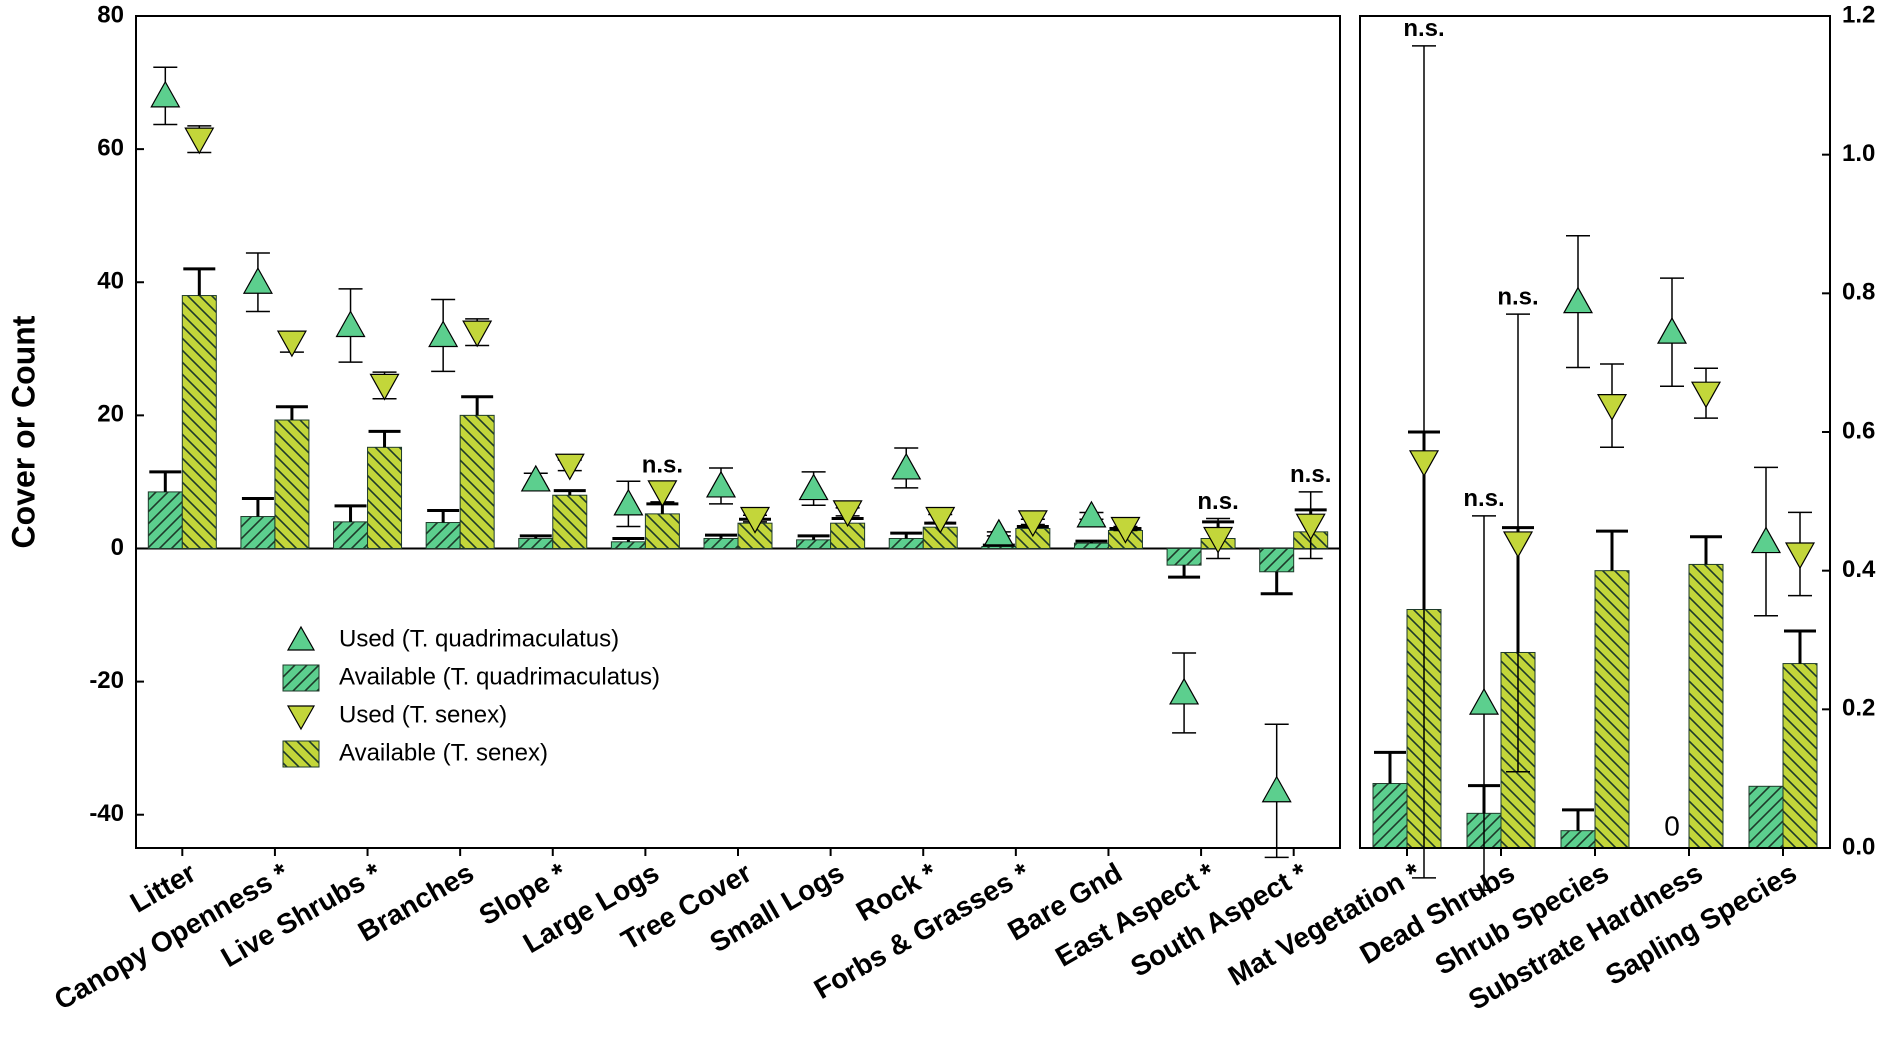 This screenshot has height=1051, width=1892. I want to click on y-tick-label: 60, so click(110, 147).